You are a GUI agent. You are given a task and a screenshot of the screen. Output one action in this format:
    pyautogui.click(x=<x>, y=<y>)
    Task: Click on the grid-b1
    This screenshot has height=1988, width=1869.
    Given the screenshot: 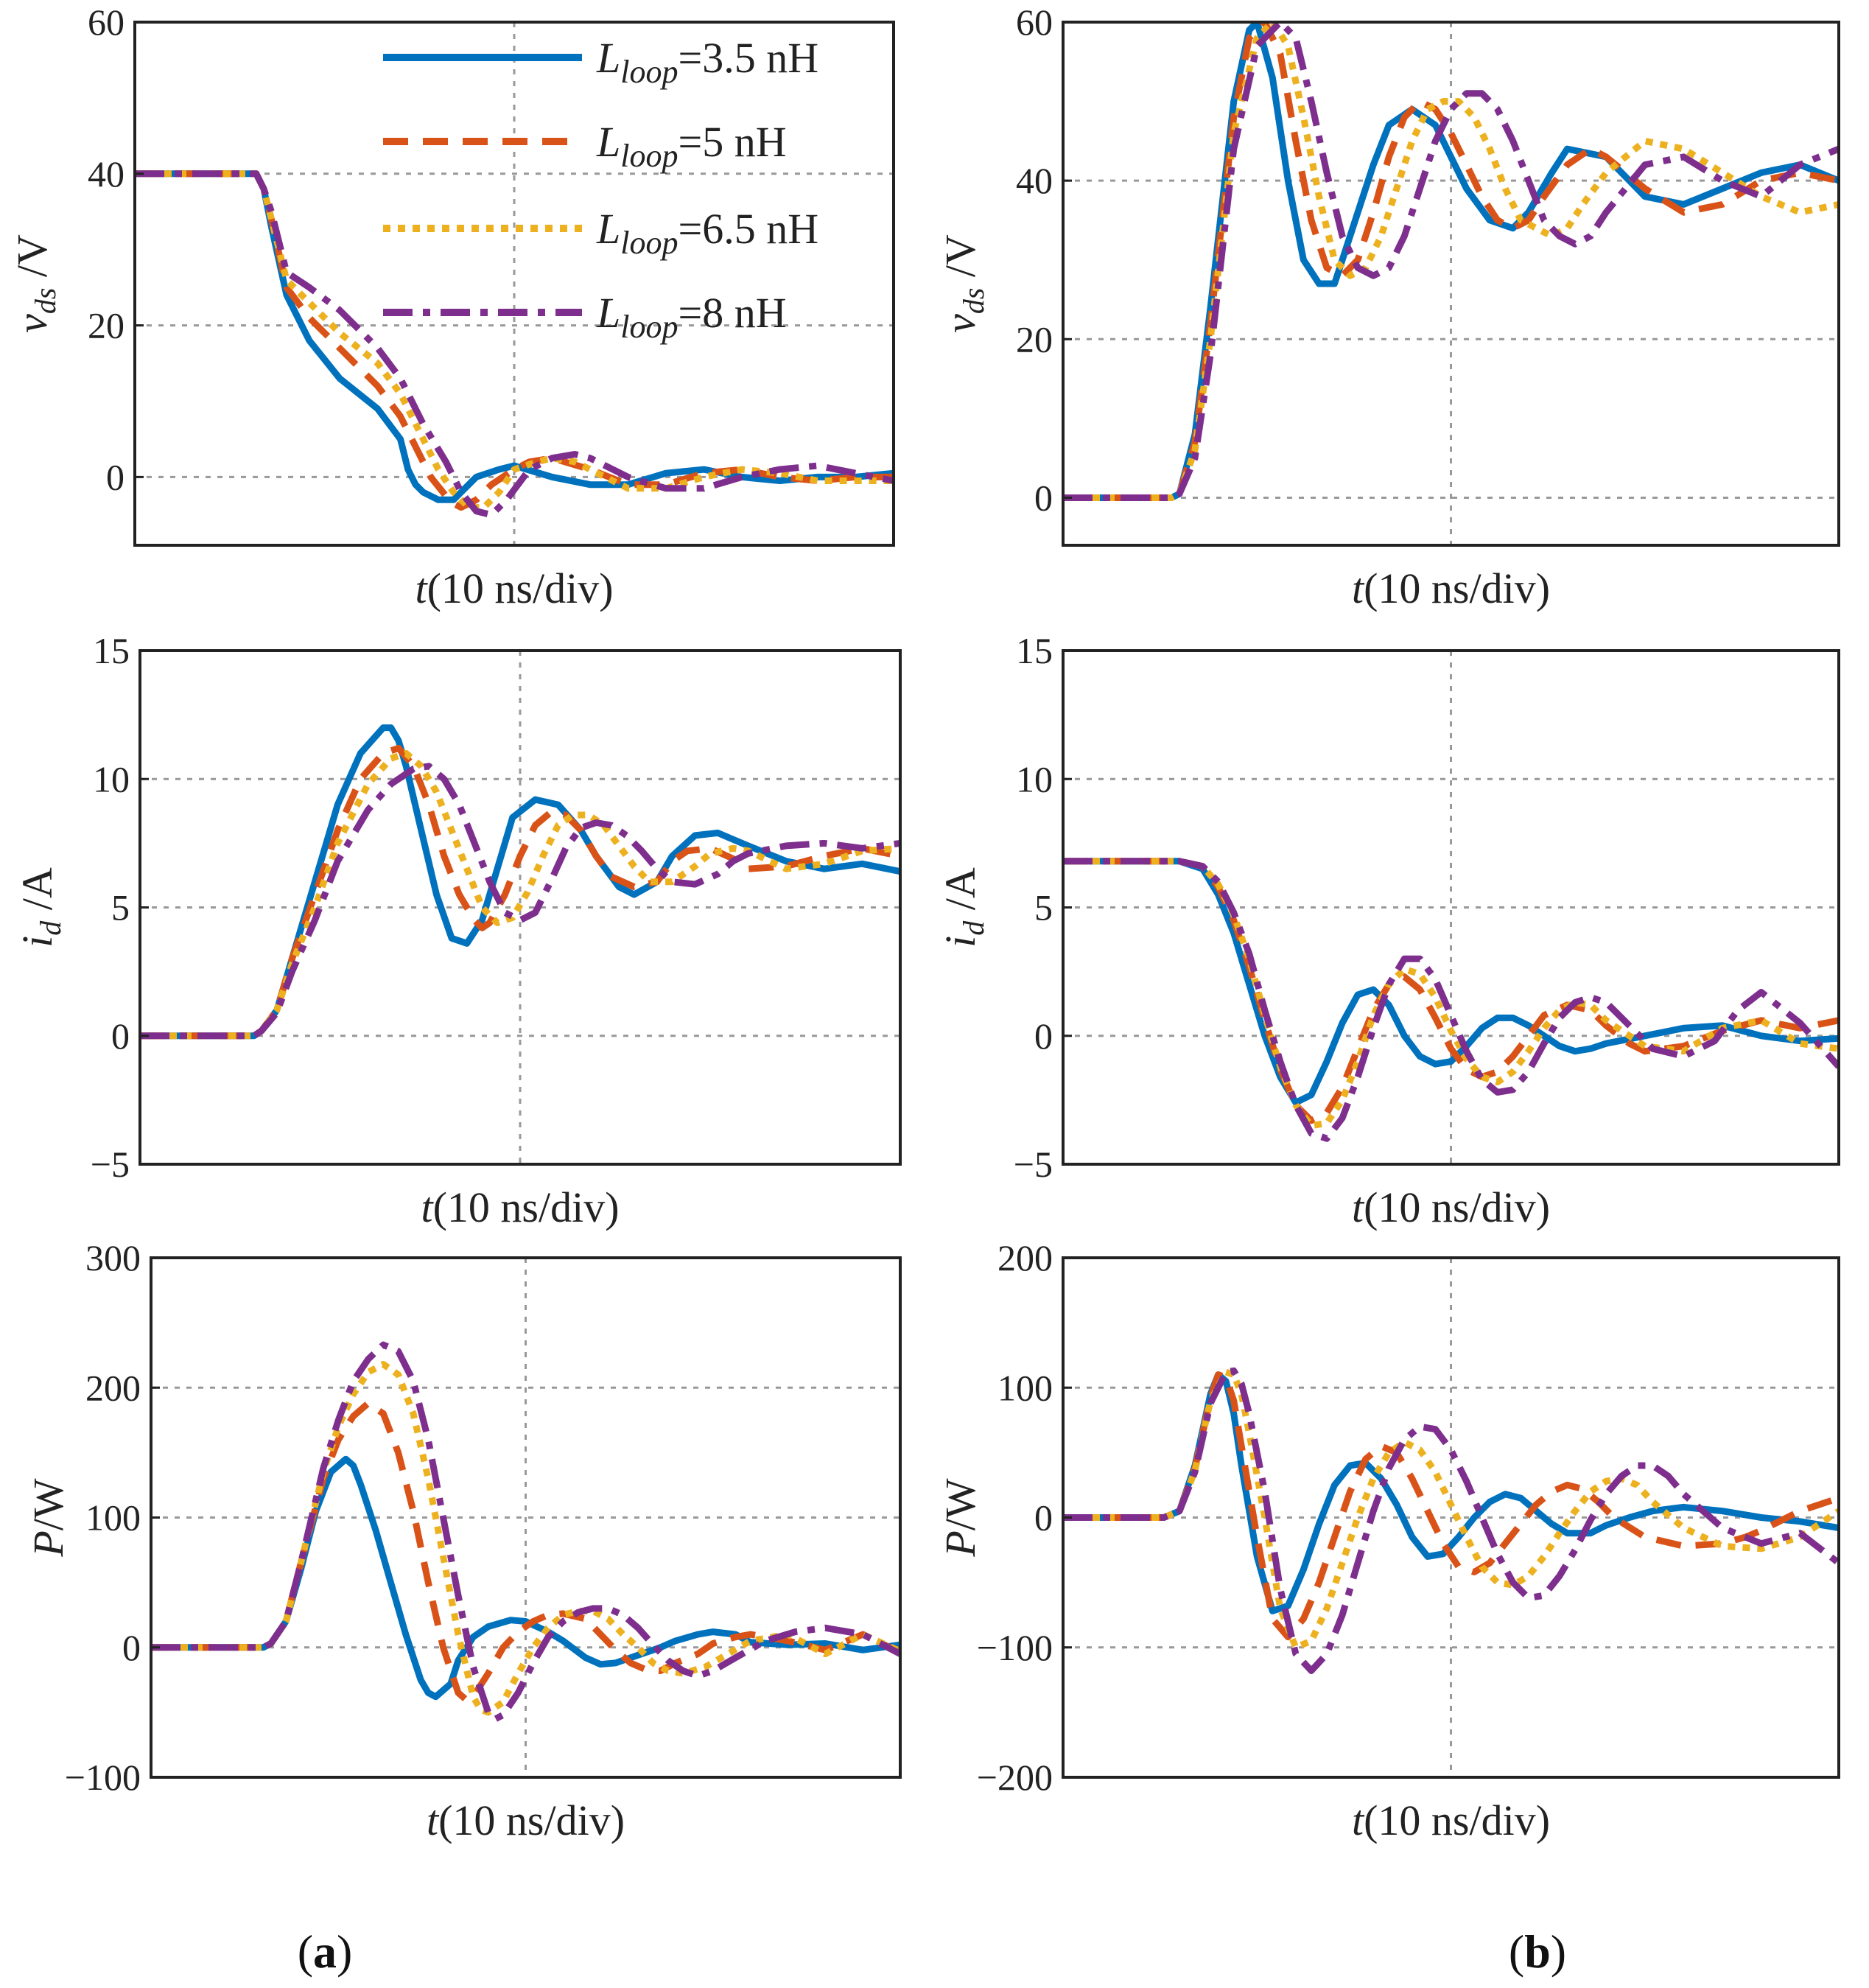 What is the action you would take?
    pyautogui.click(x=1451, y=283)
    